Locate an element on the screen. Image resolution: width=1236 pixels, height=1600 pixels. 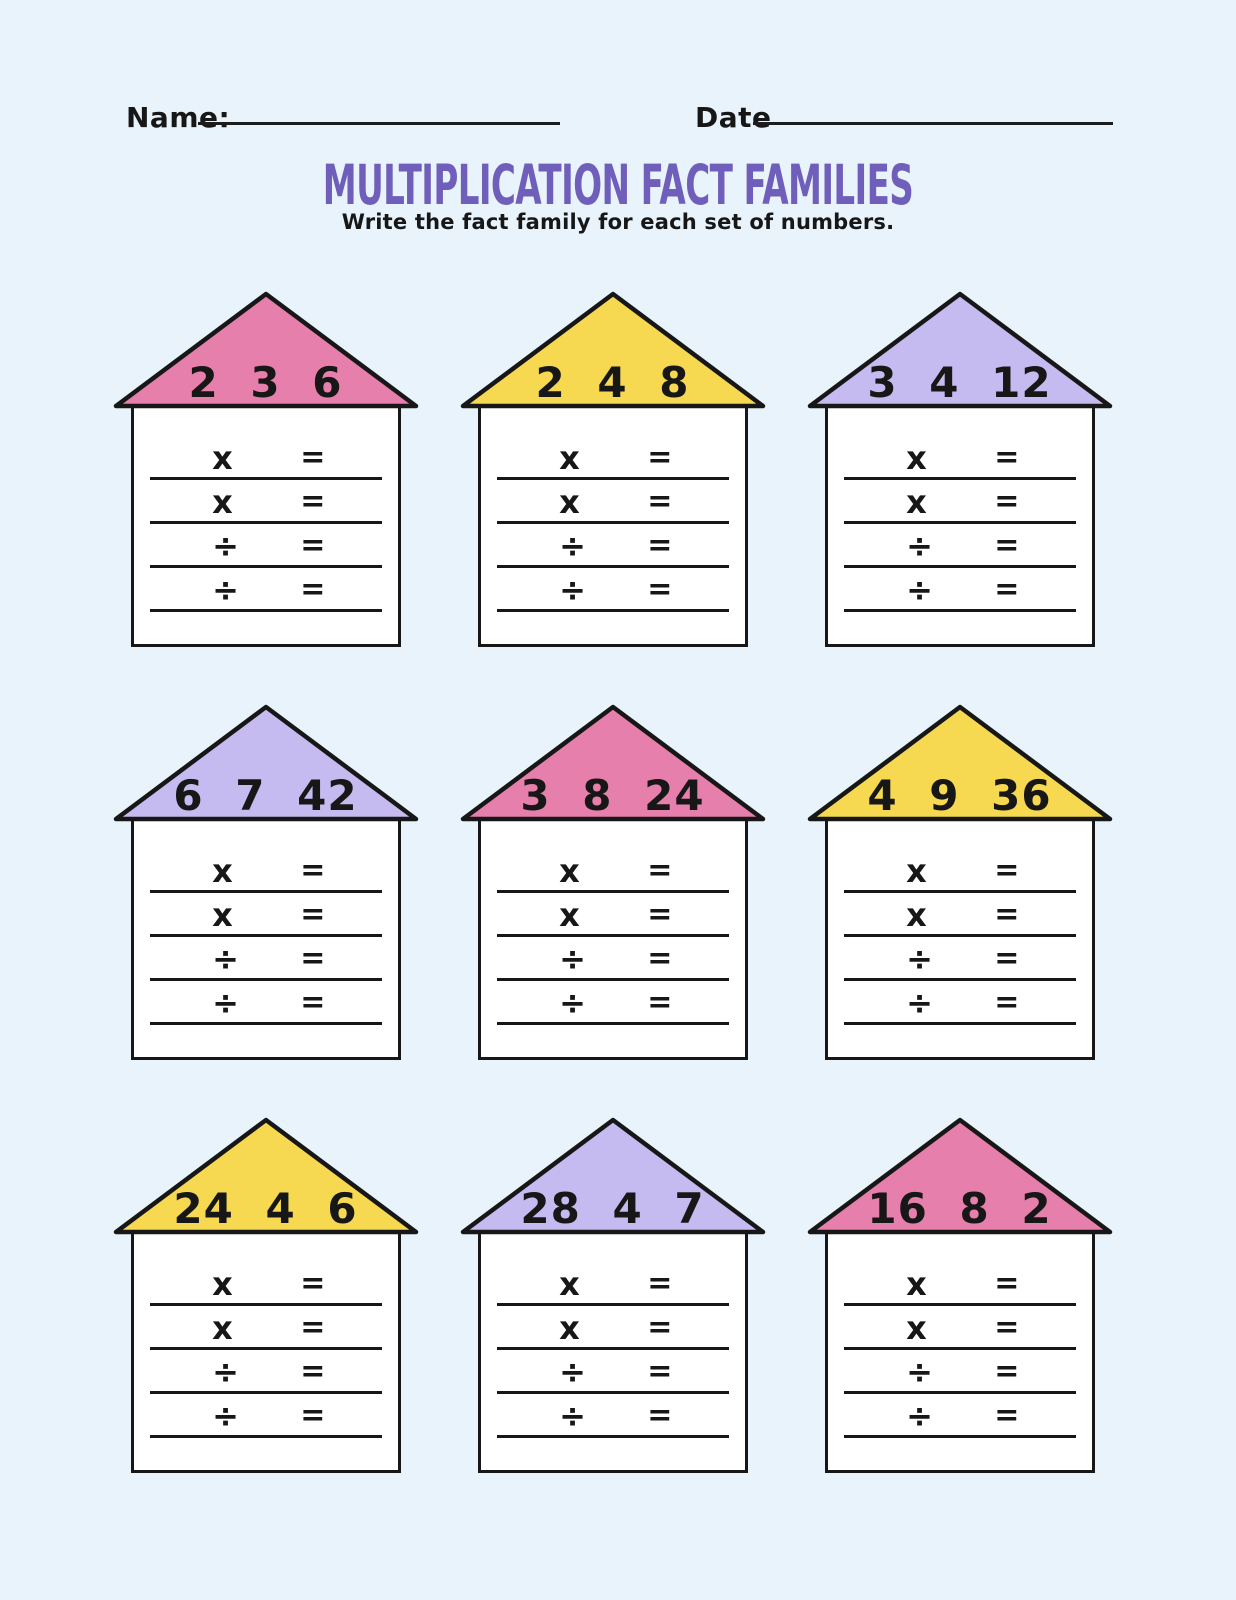
worksheet-title: MULTIPLICATION FACT FAMILIES is located at coordinates (618, 185).